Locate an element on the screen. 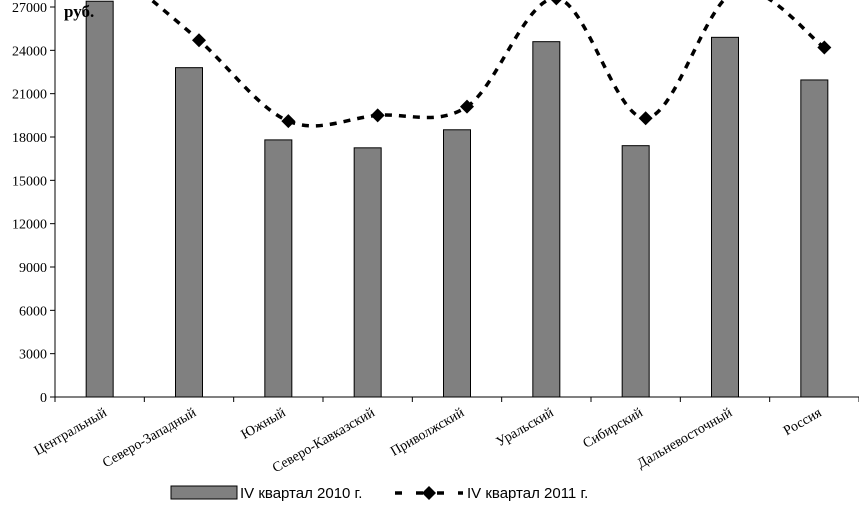  y-tick-label: 6000 is located at coordinates (33, 311).